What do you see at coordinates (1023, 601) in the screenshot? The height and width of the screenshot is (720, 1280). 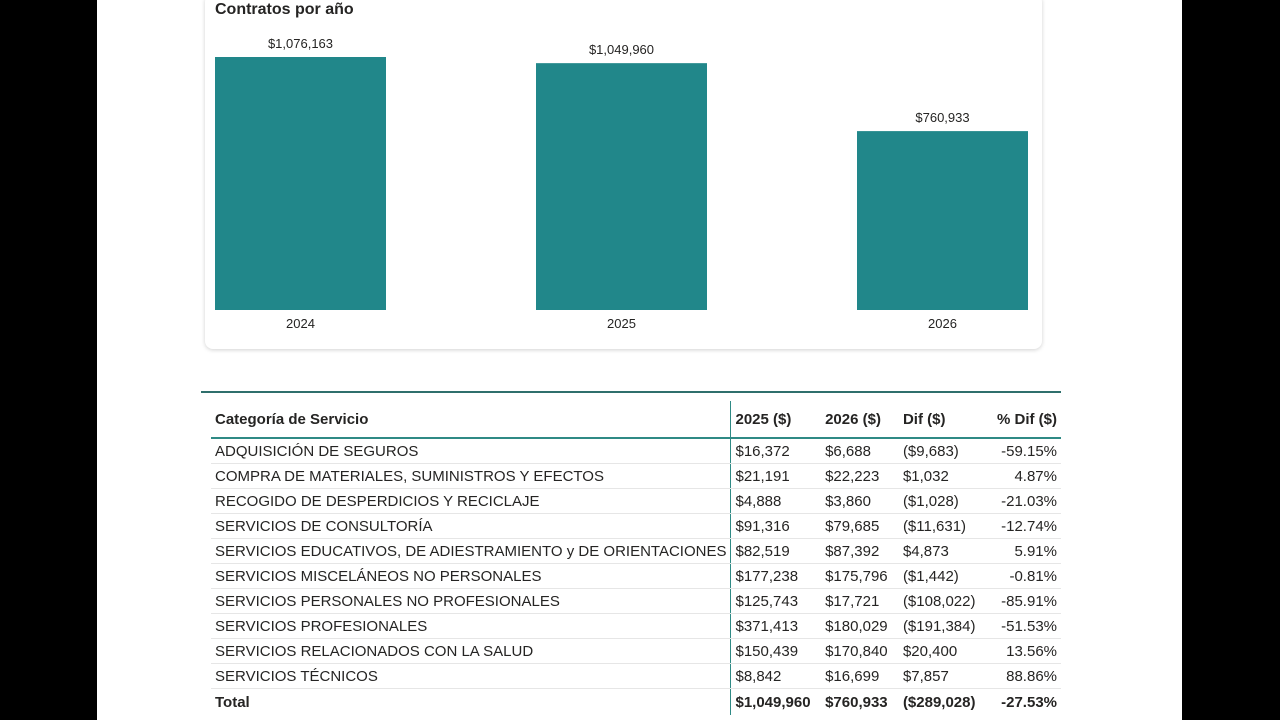 I see `table-cell-pct-dif: -85.91%` at bounding box center [1023, 601].